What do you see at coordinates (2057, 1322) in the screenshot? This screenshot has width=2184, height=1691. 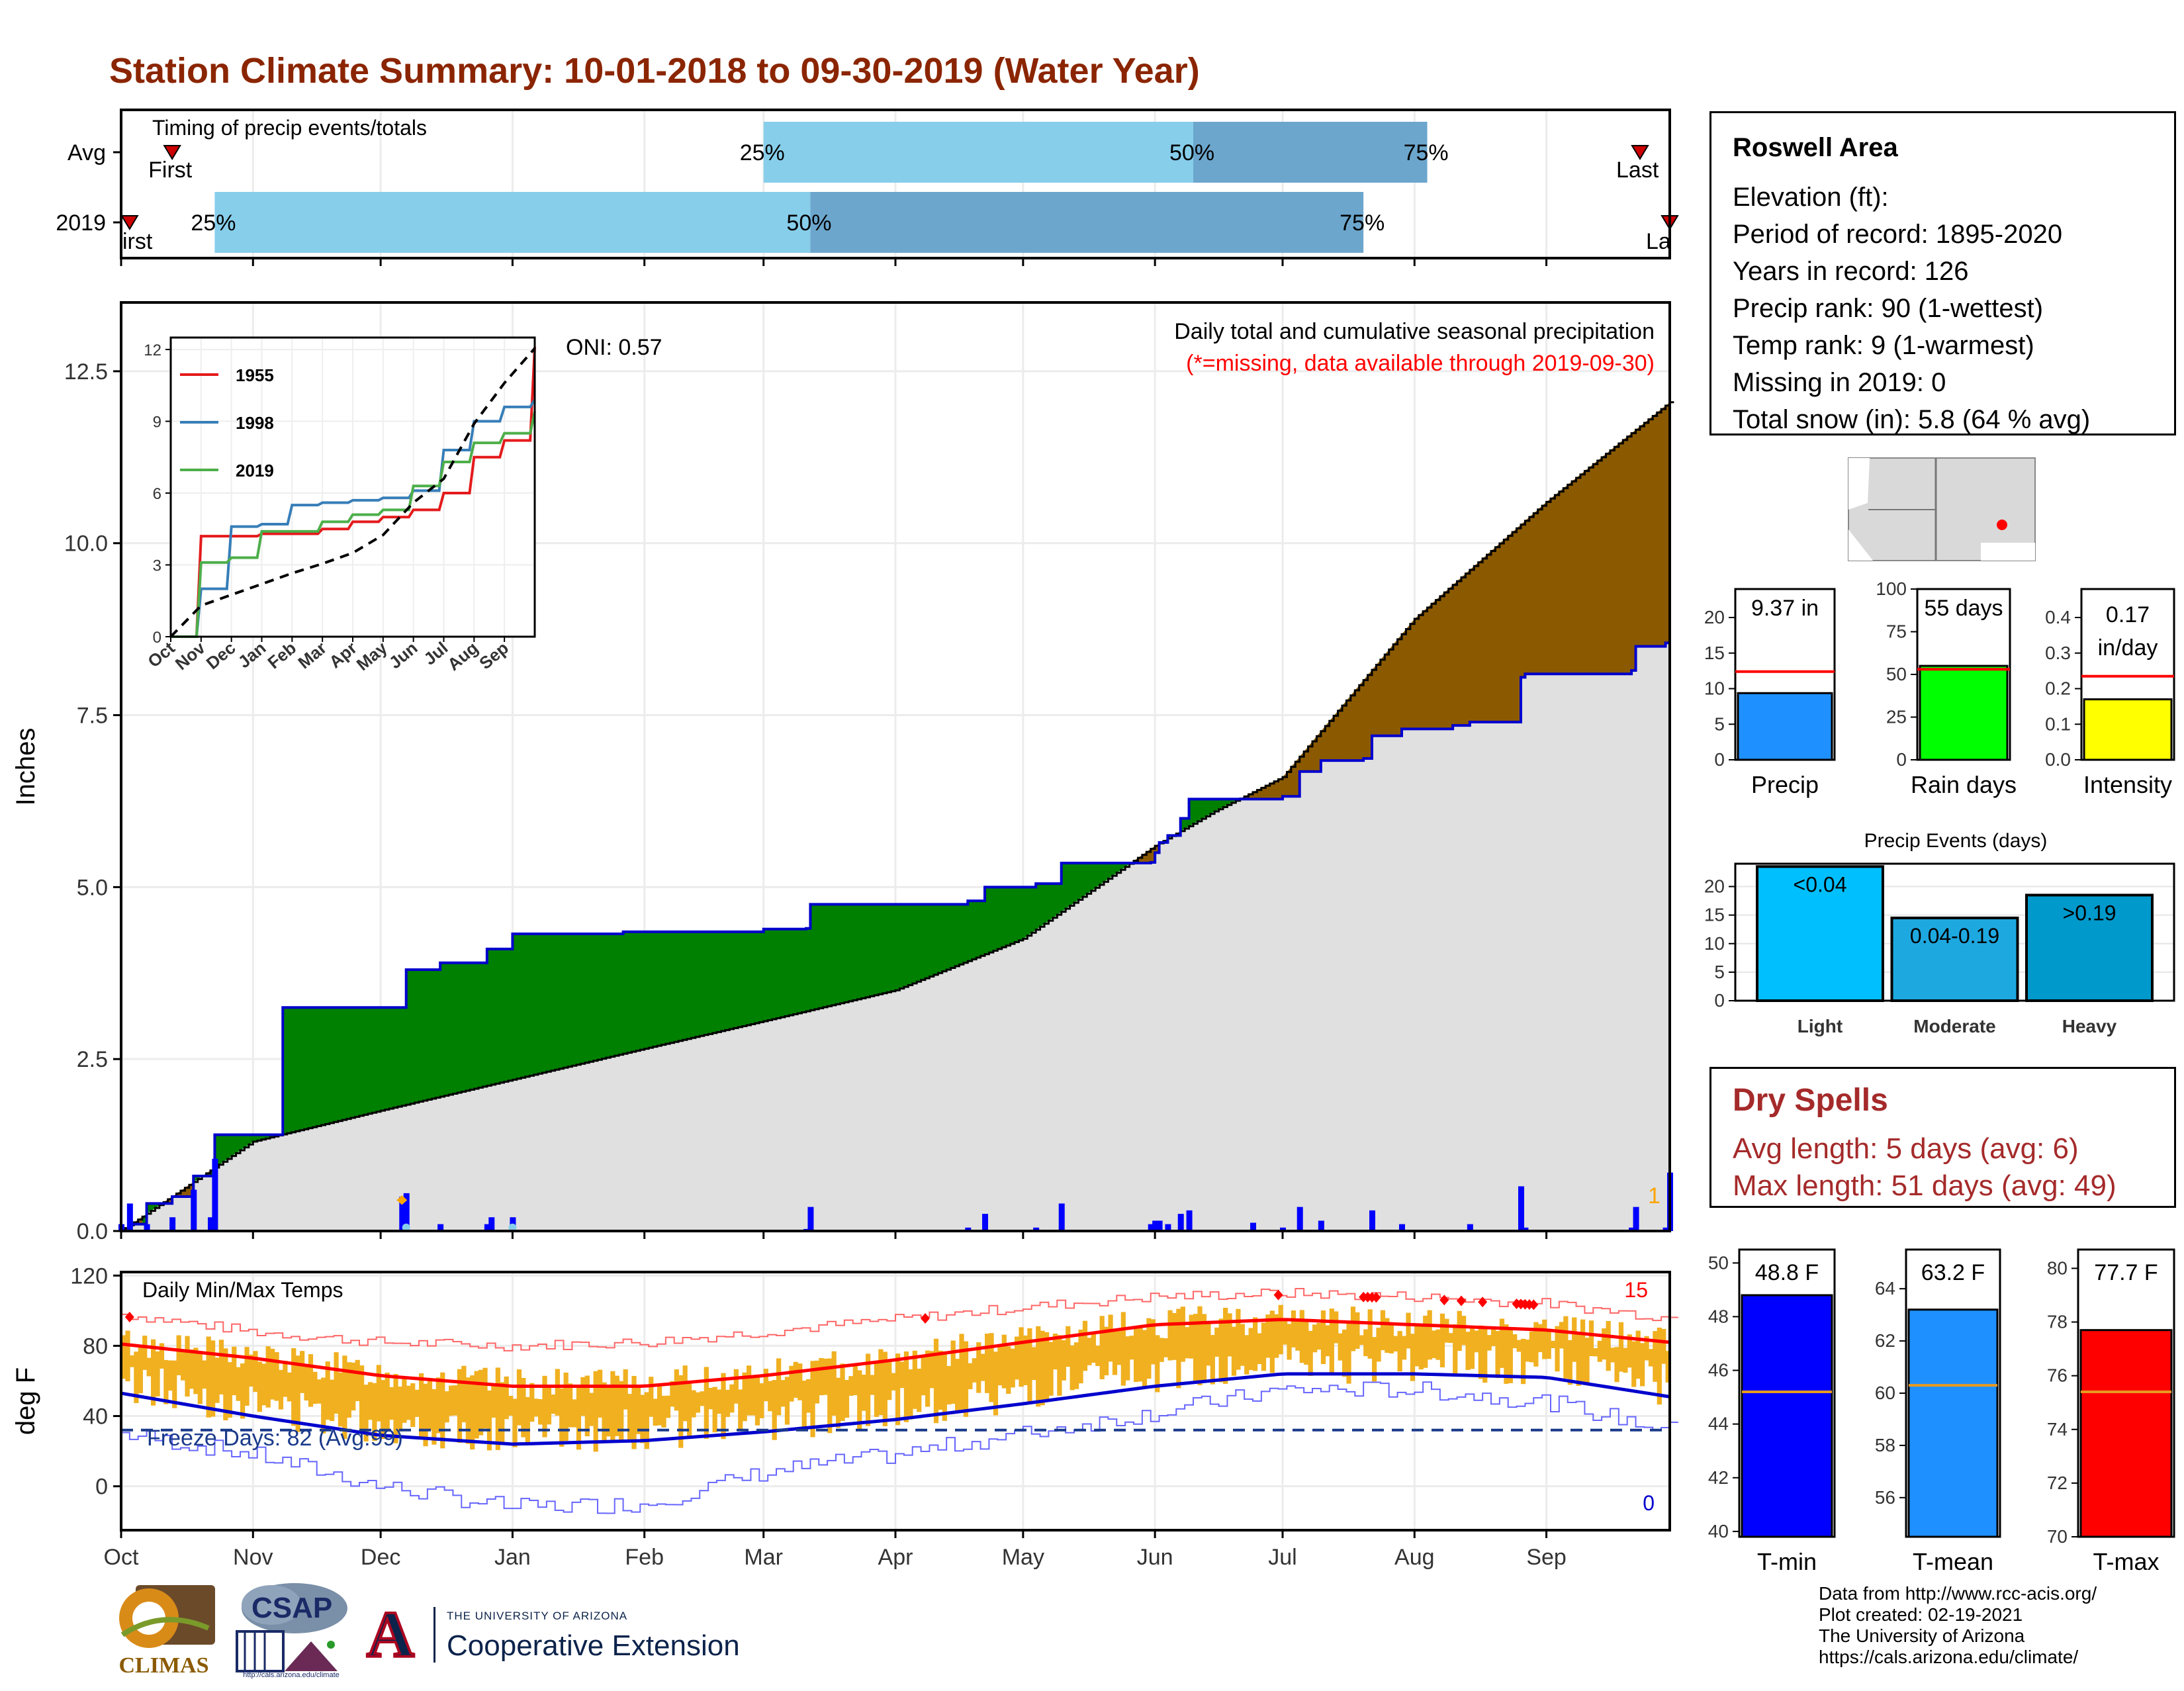 I see `temp-bar-tick-label: 78` at bounding box center [2057, 1322].